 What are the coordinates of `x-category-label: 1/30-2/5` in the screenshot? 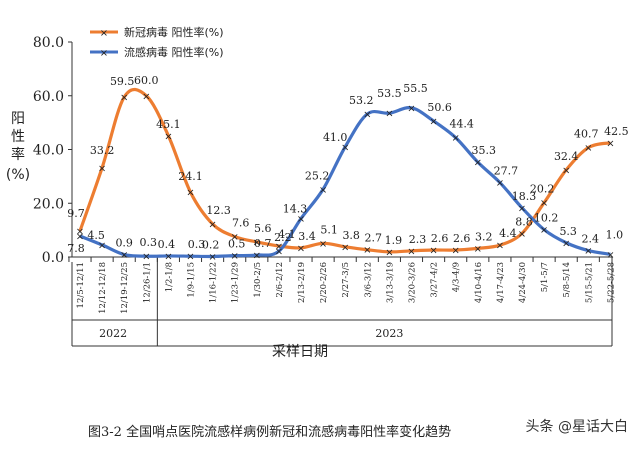 It's located at (258, 280).